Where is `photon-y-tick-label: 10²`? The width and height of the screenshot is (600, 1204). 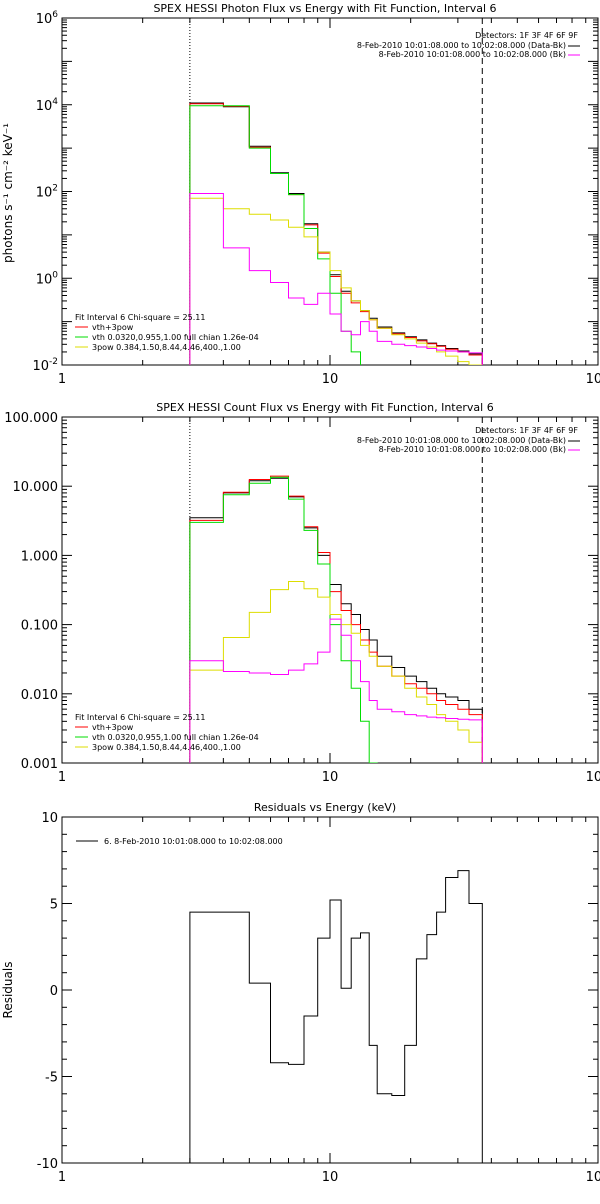
photon-y-tick-label: 10² is located at coordinates (47, 192).